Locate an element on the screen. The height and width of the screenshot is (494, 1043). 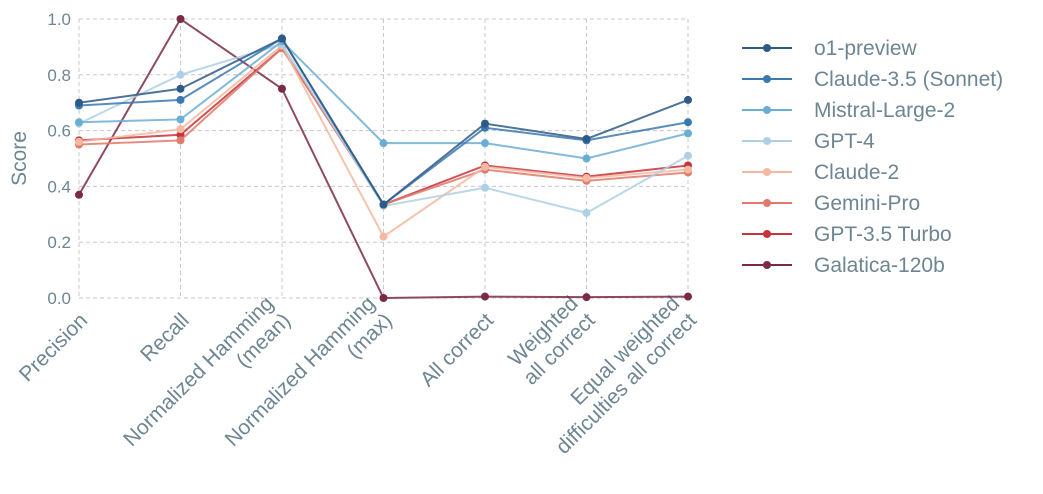
legend-label: GPT-4 is located at coordinates (844, 141).